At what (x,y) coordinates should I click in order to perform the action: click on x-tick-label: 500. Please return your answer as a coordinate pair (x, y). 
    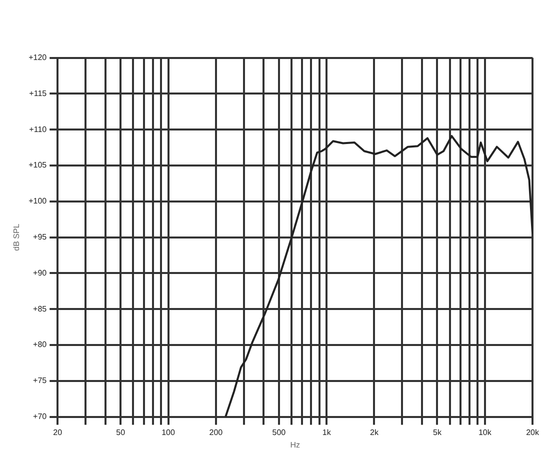
    Looking at the image, I should click on (279, 432).